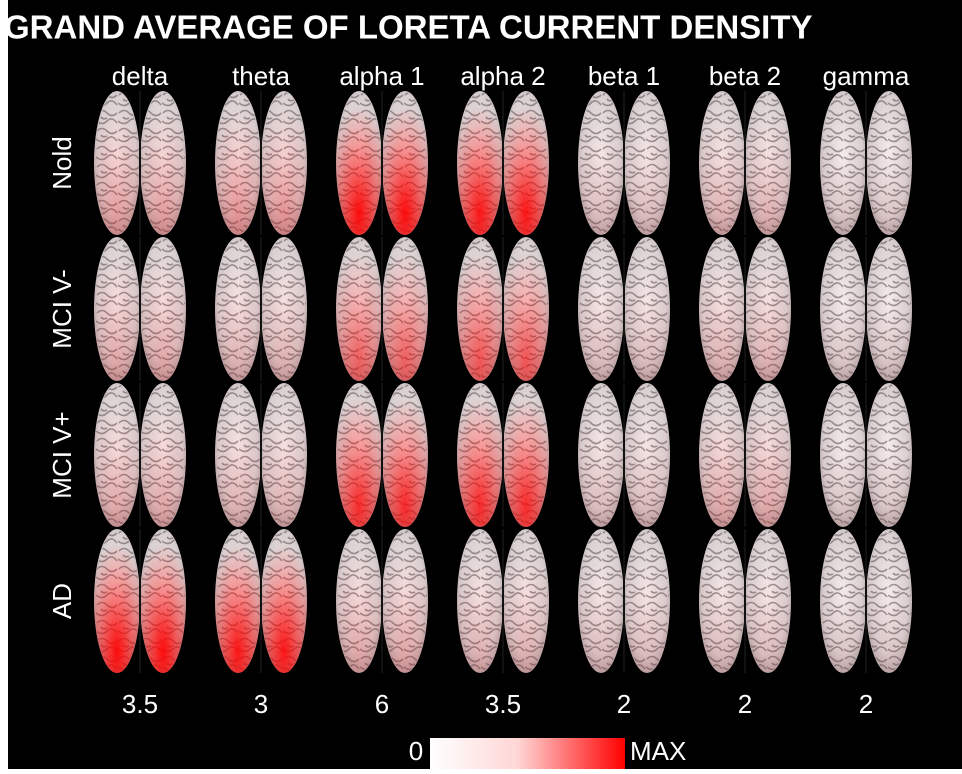 The width and height of the screenshot is (962, 774). What do you see at coordinates (261, 704) in the screenshot?
I see `scale-max: 3` at bounding box center [261, 704].